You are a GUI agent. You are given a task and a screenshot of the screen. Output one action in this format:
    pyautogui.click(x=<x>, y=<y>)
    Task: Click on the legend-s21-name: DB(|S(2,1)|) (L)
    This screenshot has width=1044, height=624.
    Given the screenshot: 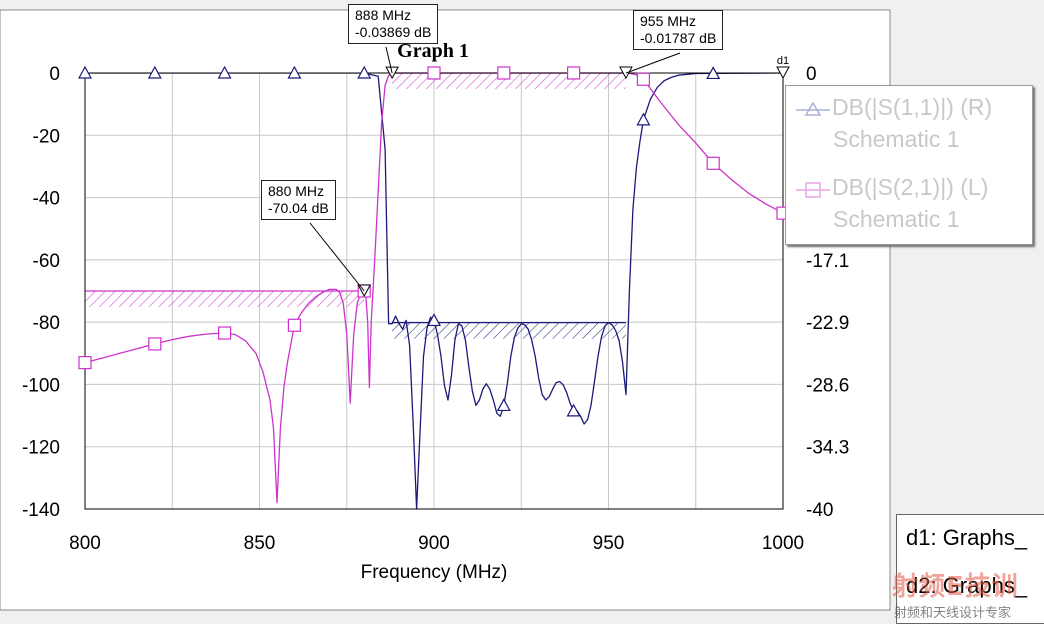 What is the action you would take?
    pyautogui.click(x=910, y=187)
    